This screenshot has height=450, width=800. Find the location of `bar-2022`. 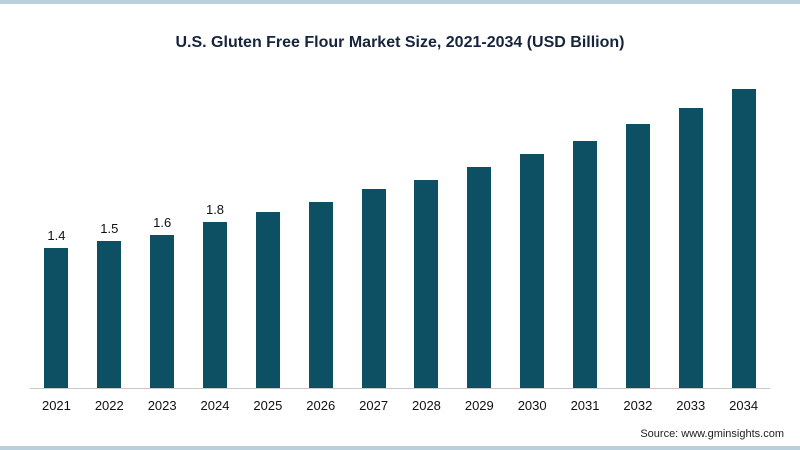

bar-2022 is located at coordinates (109, 314).